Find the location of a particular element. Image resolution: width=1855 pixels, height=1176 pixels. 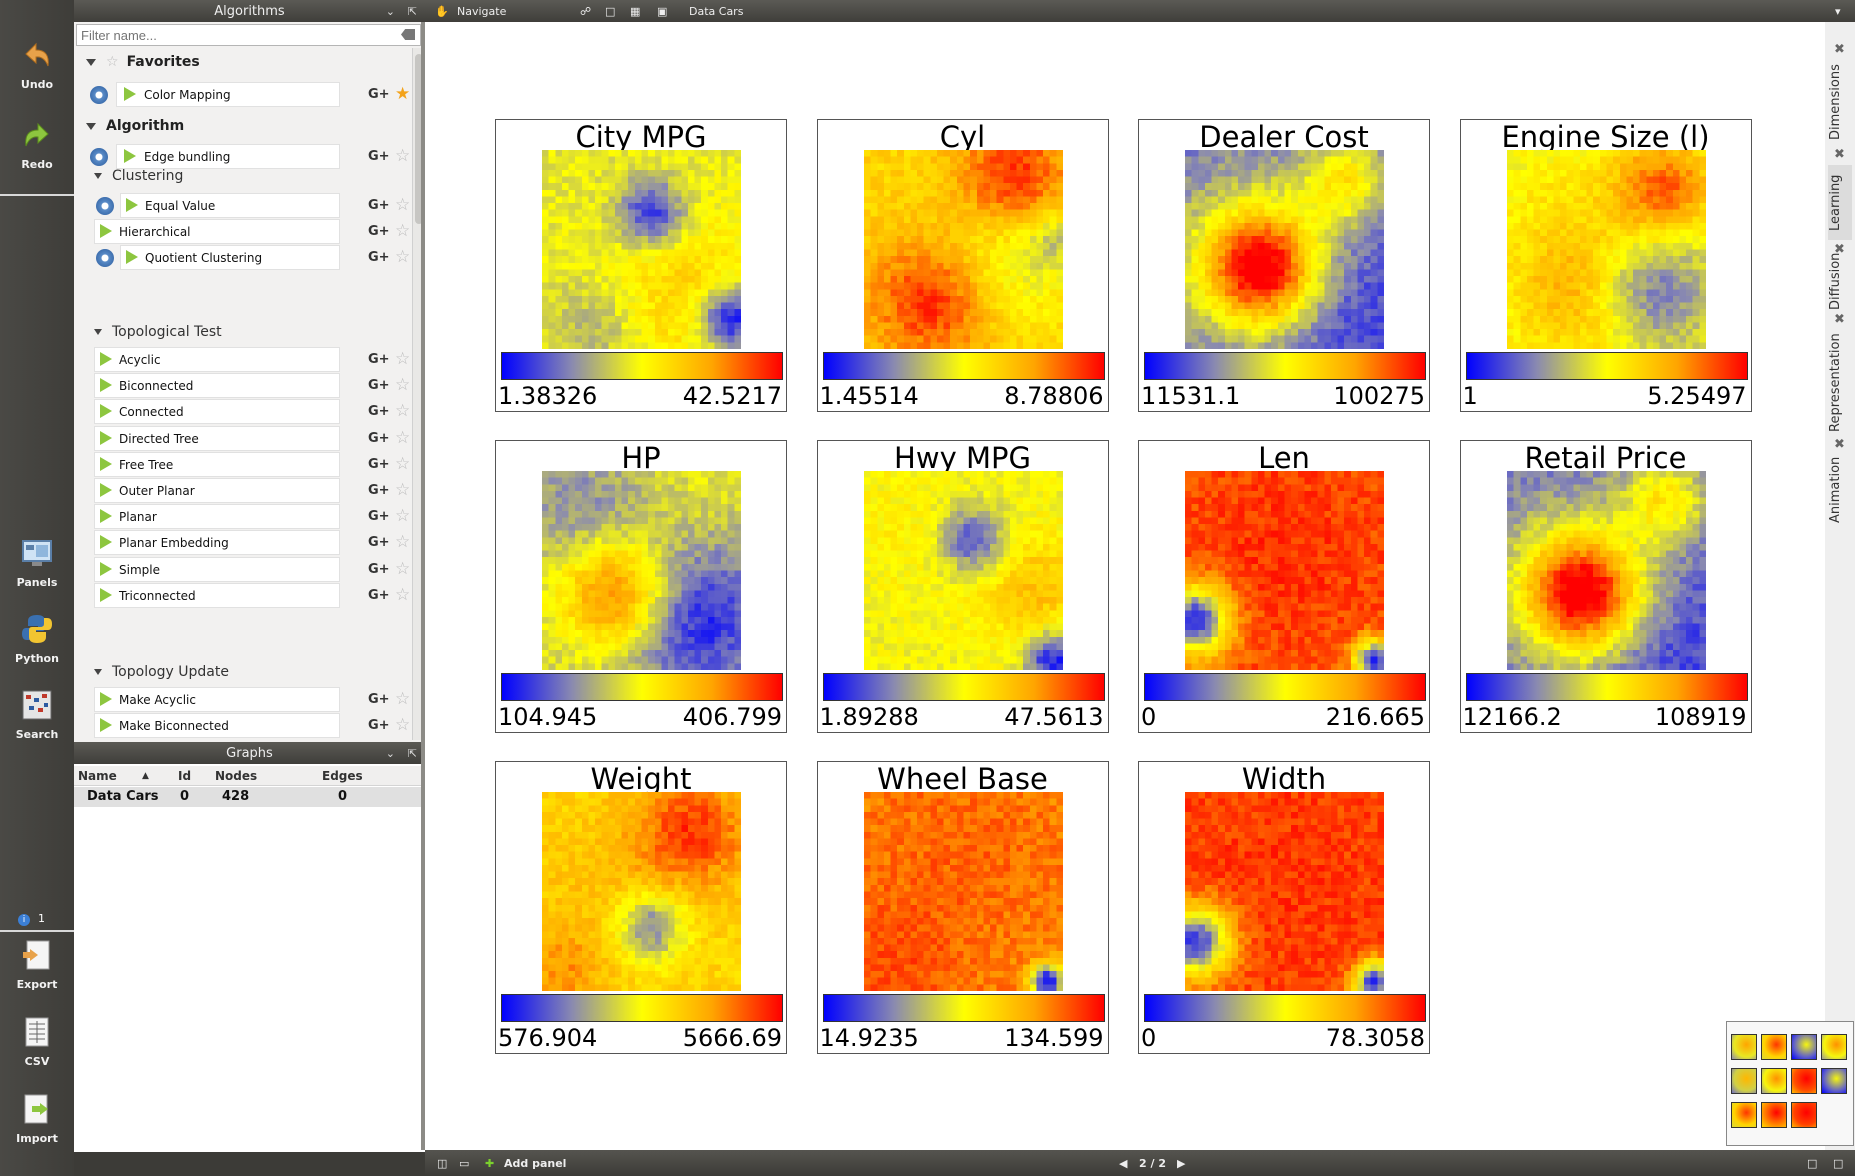

heatmap-panel: Hwy MPG 1.89288 47.5613 is located at coordinates (962, 586).